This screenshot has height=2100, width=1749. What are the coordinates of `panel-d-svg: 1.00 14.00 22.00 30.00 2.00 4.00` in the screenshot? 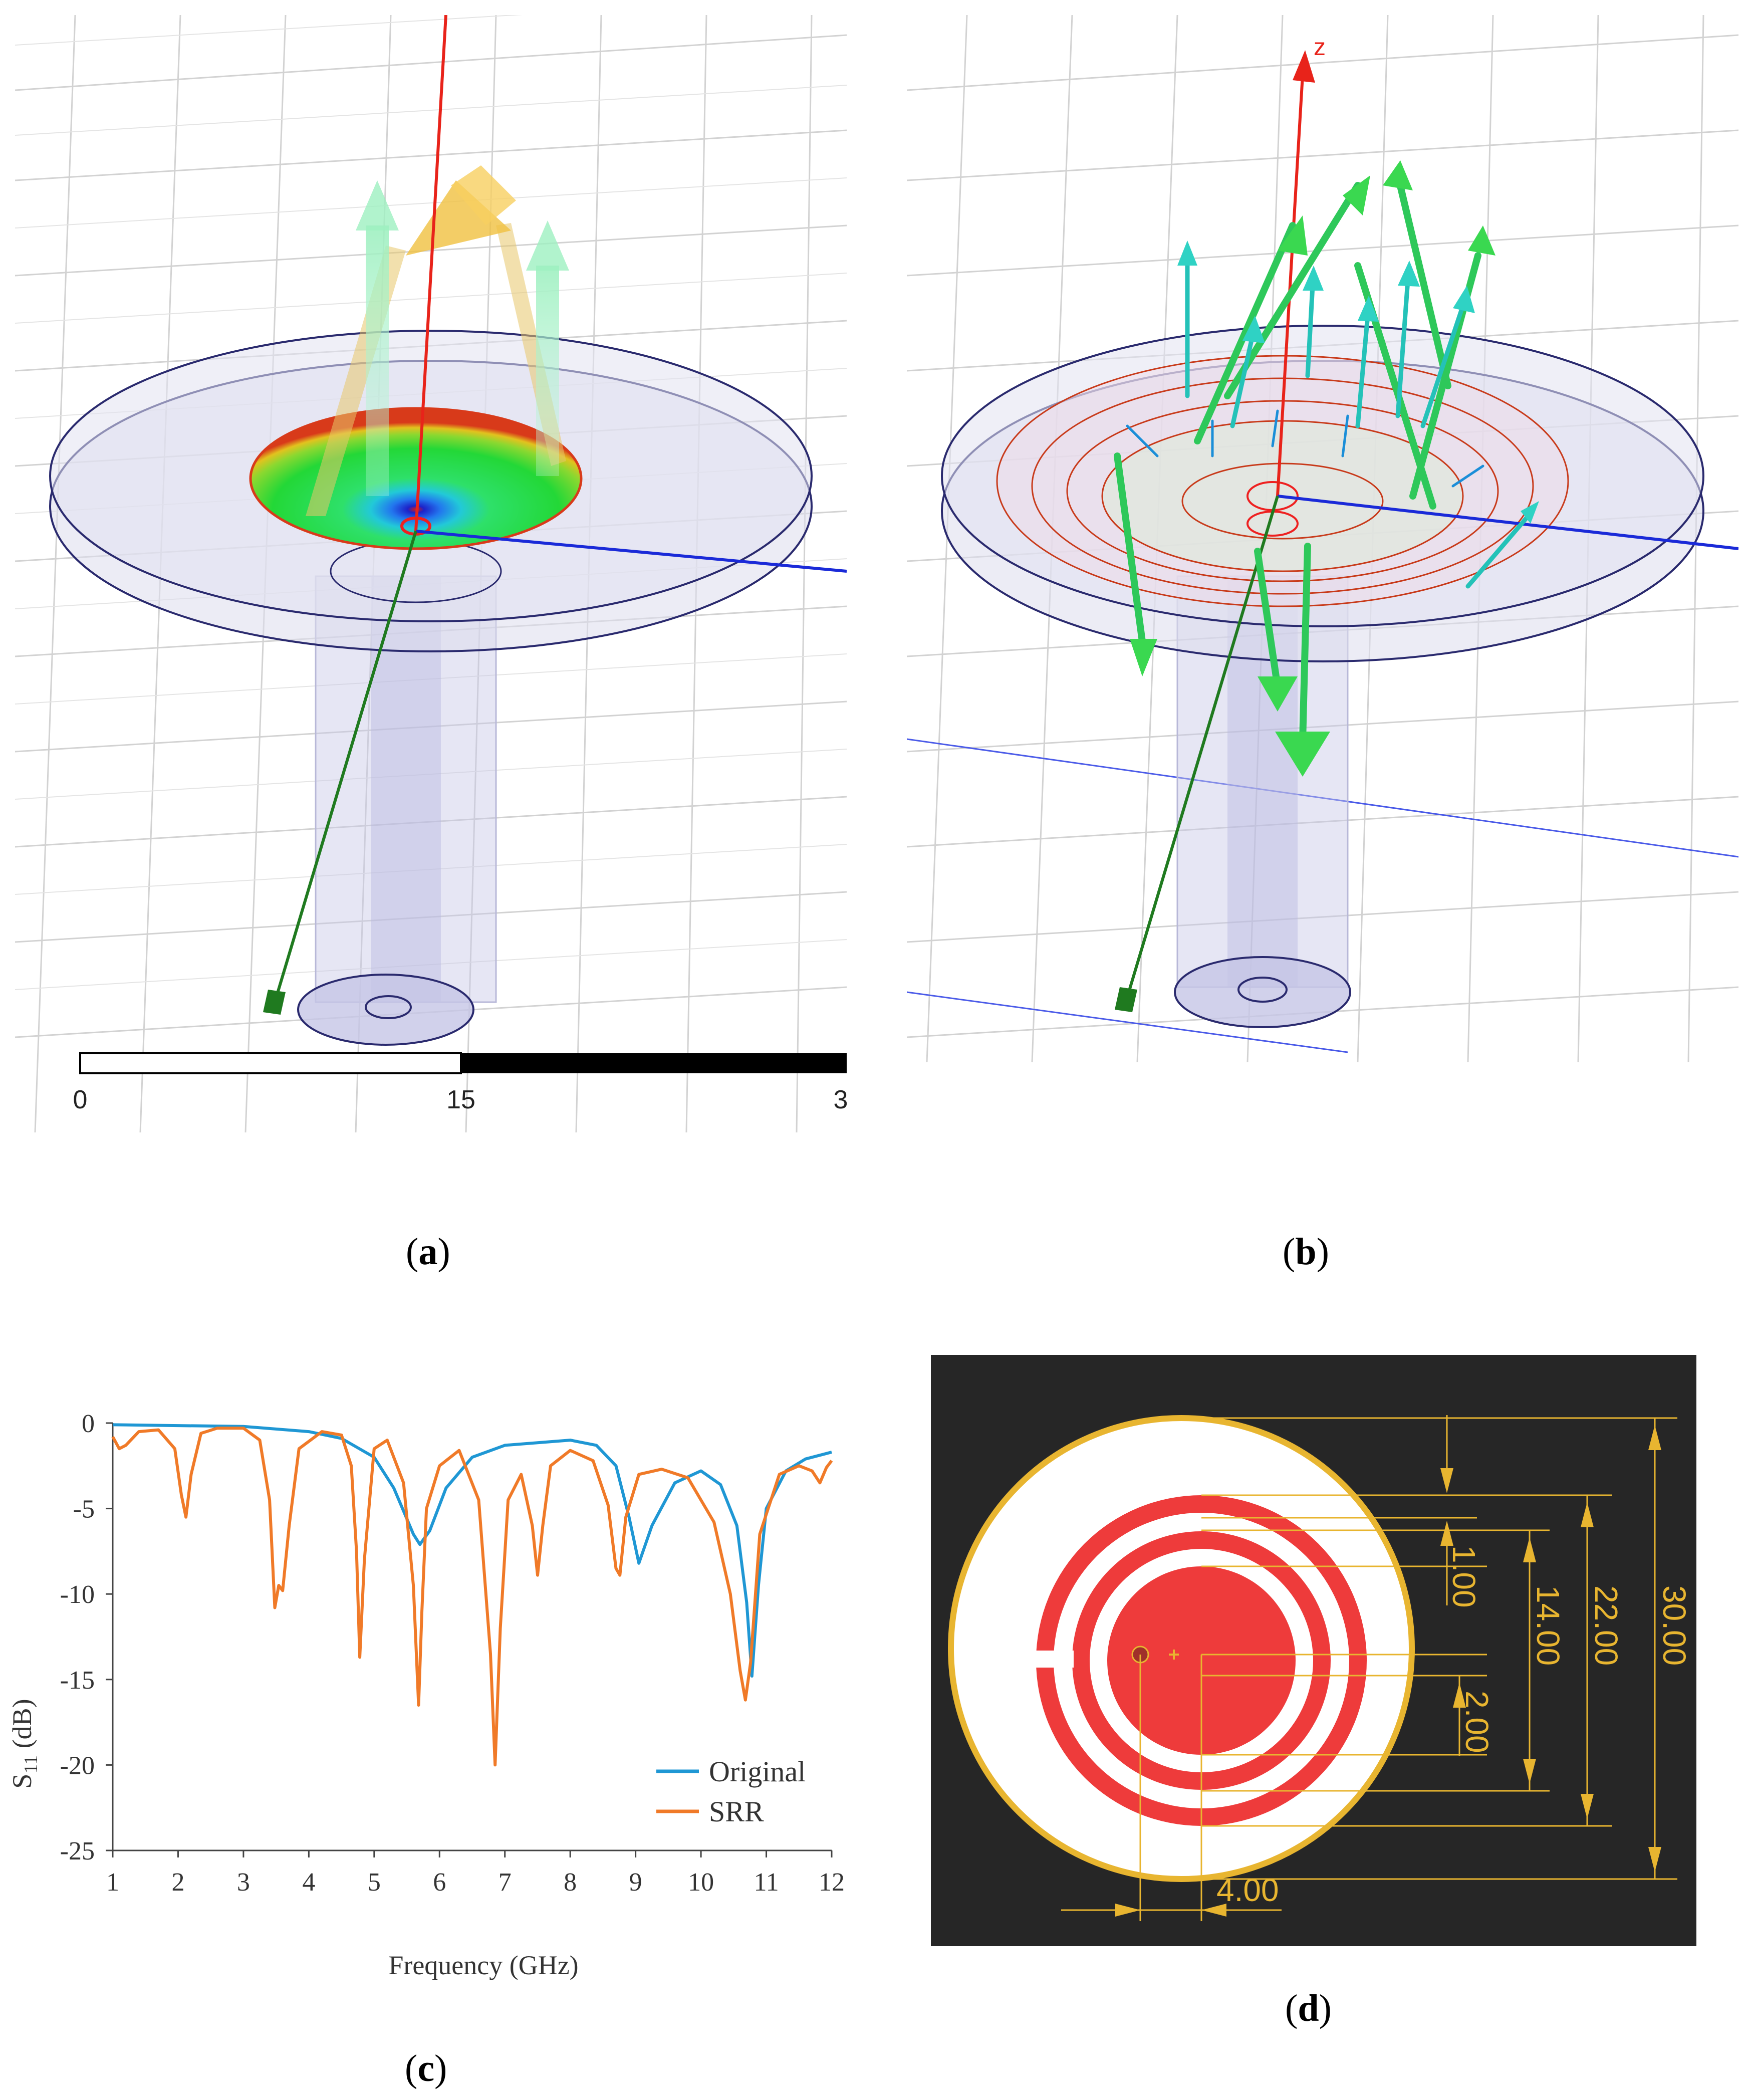 It's located at (1320, 1668).